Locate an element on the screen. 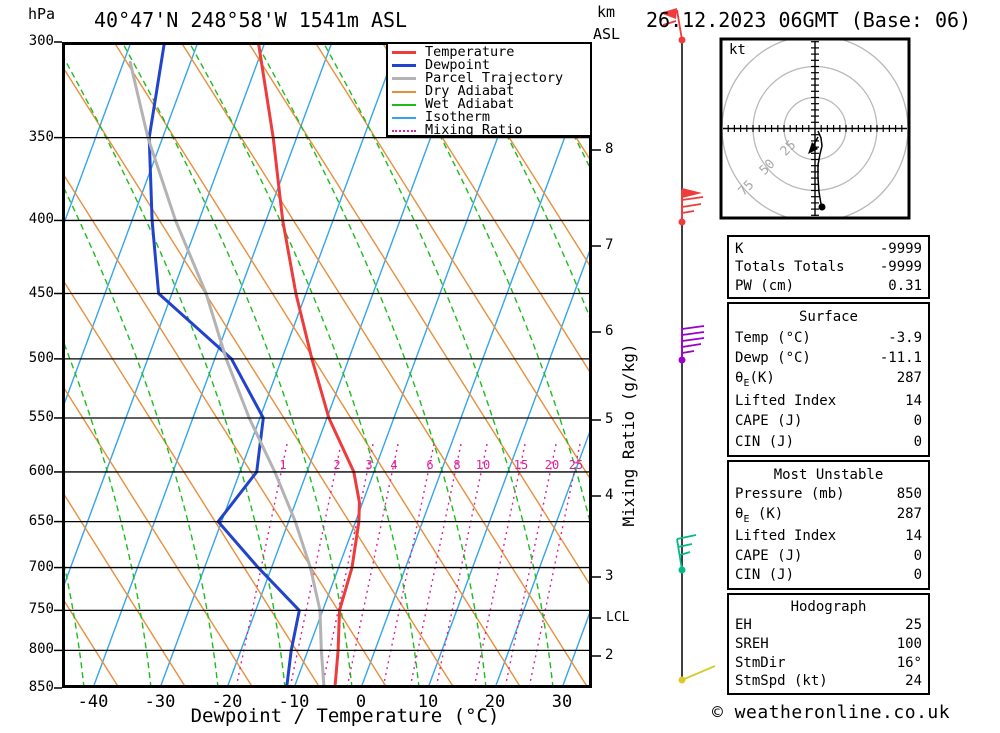 The width and height of the screenshot is (1000, 733). stat-row: θE (K) 287 is located at coordinates (828, 515).